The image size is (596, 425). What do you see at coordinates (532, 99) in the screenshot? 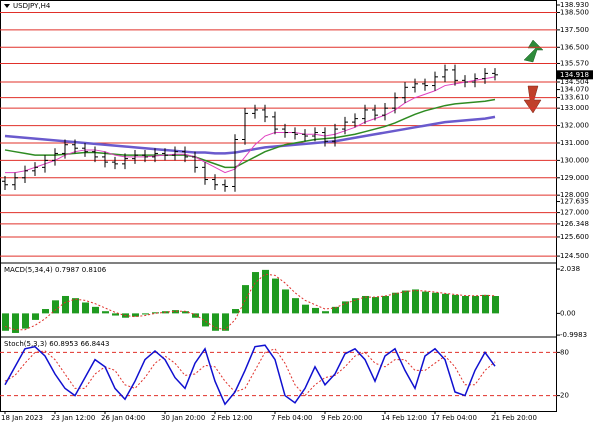
I see `down-arrow` at bounding box center [532, 99].